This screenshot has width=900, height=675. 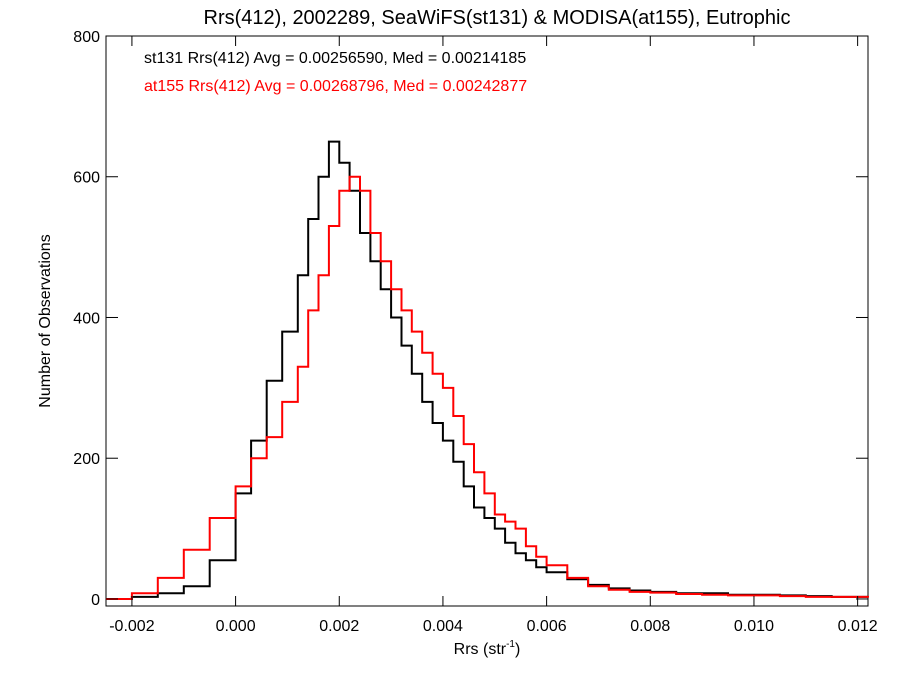 What do you see at coordinates (236, 626) in the screenshot?
I see `x-tick-label: 0.000` at bounding box center [236, 626].